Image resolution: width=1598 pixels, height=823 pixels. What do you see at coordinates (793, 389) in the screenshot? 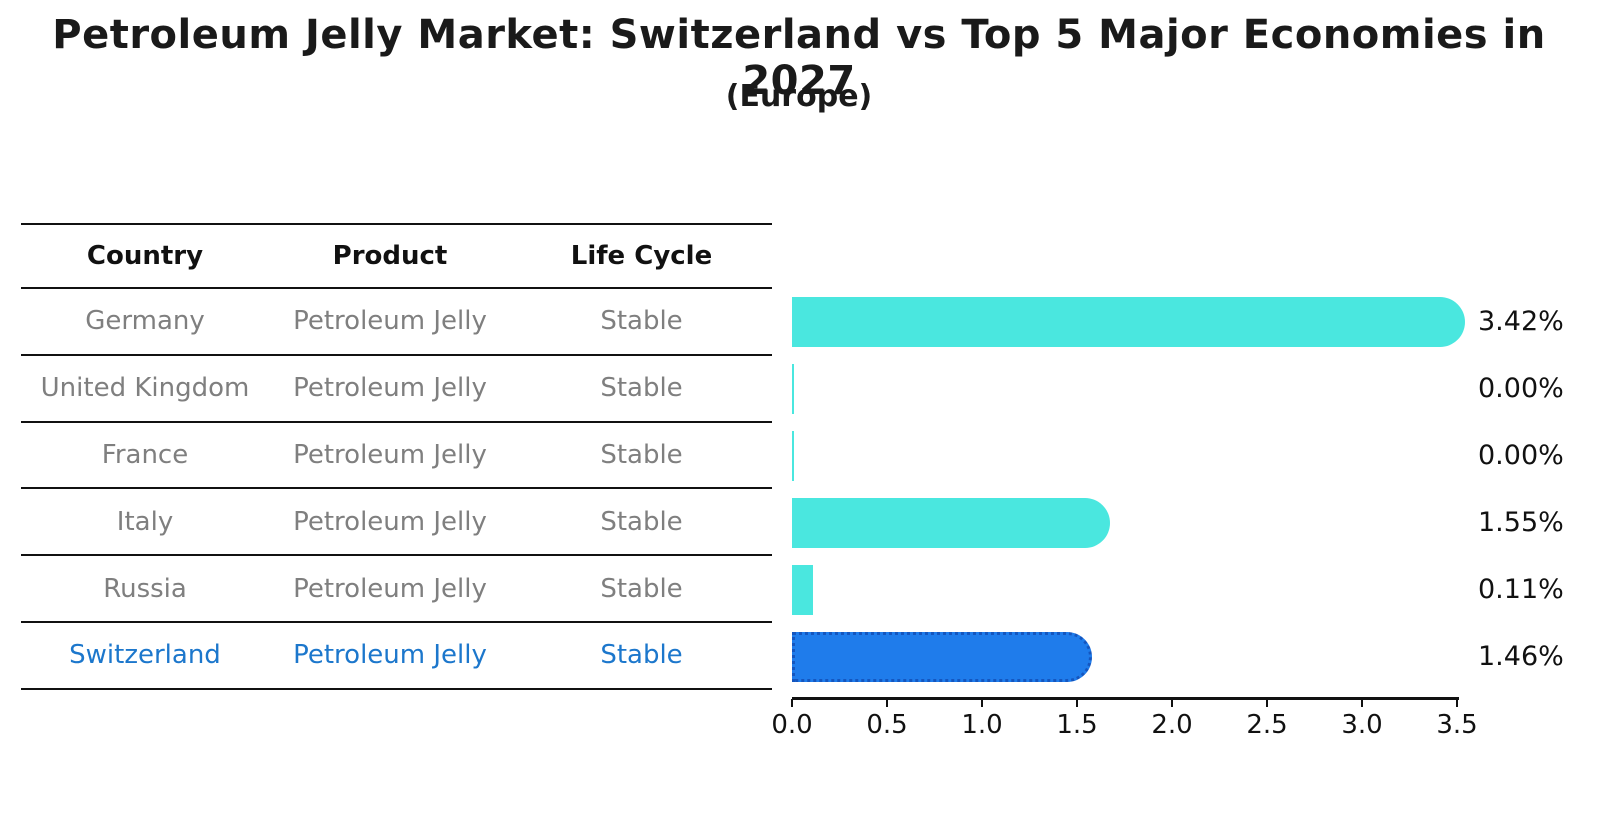
I see `bar-united-kingdom` at bounding box center [793, 389].